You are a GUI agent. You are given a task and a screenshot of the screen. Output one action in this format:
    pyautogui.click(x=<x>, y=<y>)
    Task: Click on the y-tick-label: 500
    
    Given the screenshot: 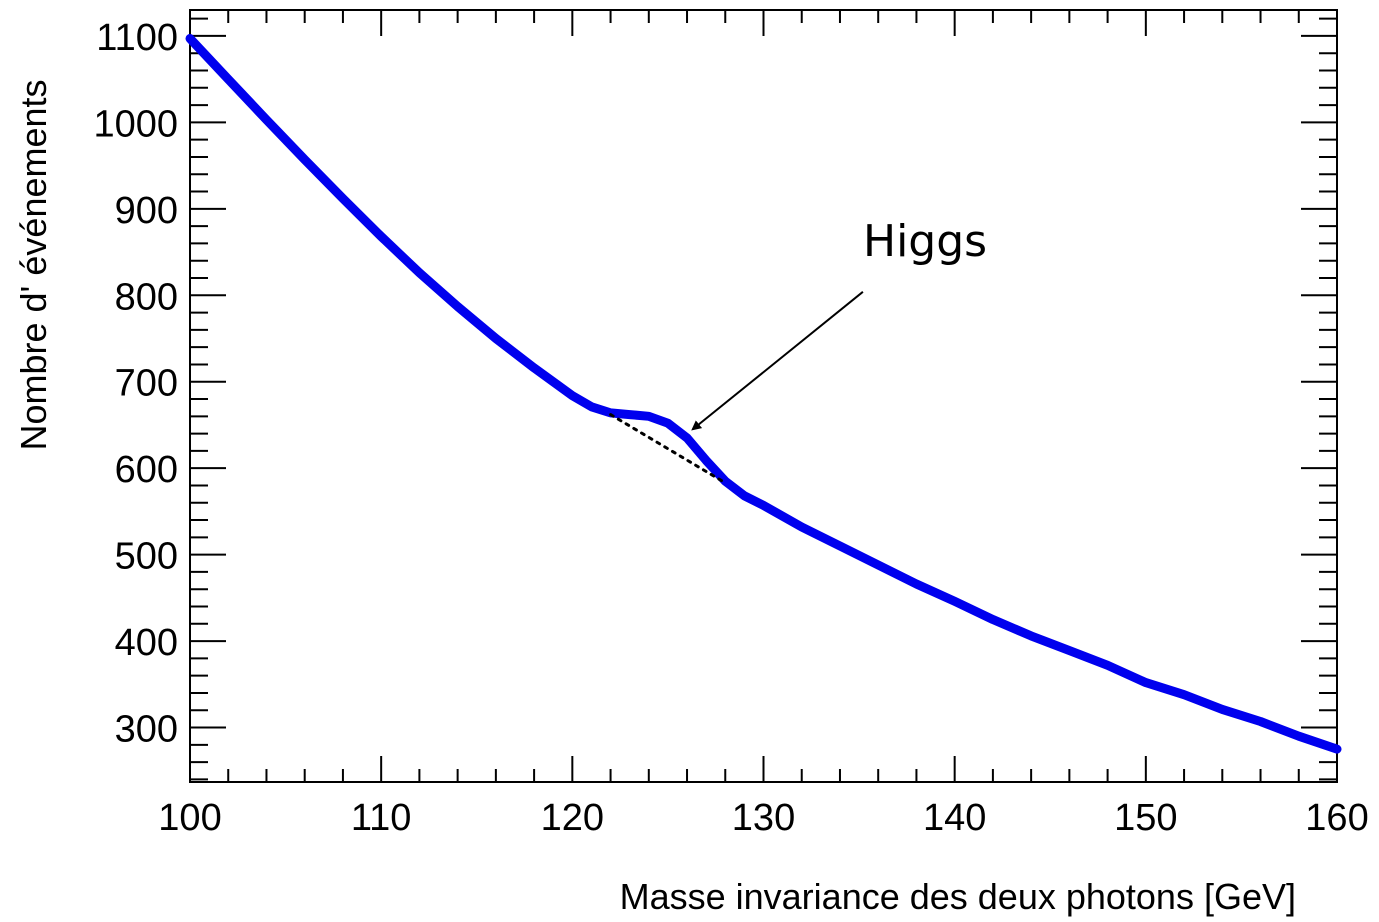 What is the action you would take?
    pyautogui.click(x=146, y=557)
    